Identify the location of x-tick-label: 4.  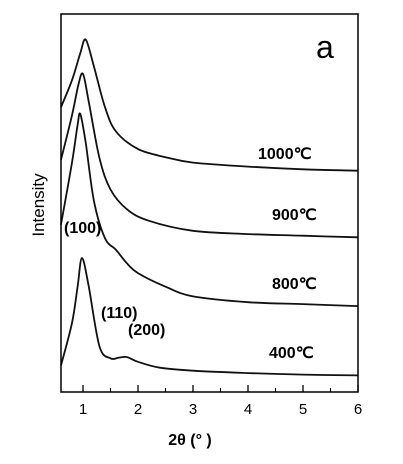
(248, 409).